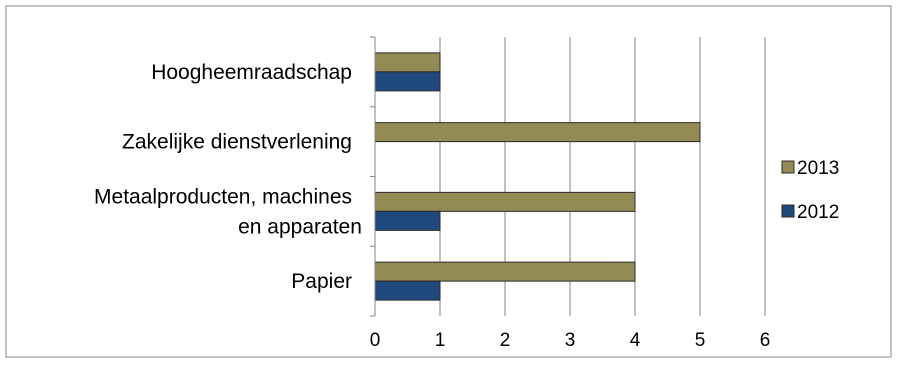  Describe the element at coordinates (700, 340) in the screenshot. I see `x-tick-label-5: 5` at that location.